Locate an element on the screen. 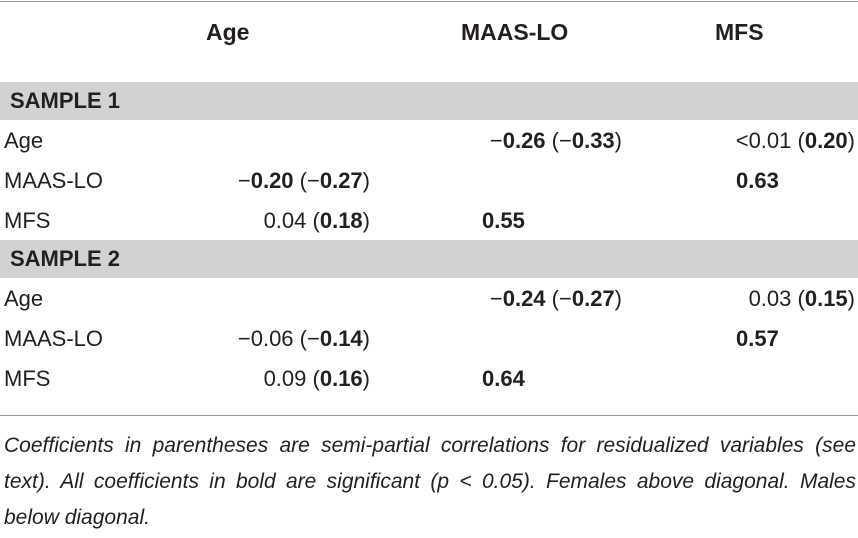 Image resolution: width=858 pixels, height=538 pixels. cell-mfs: 0.63 is located at coordinates (757, 180).